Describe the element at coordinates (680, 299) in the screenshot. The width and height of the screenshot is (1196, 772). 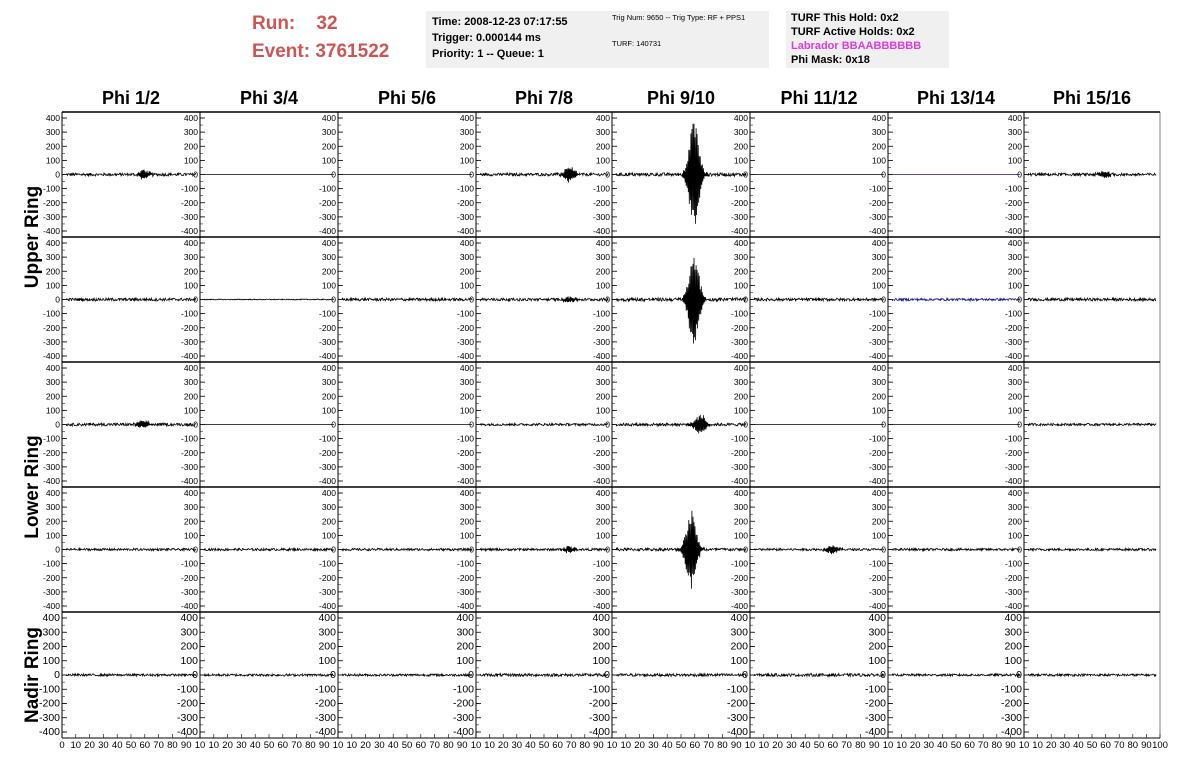
I see `panel-r2-c5` at that location.